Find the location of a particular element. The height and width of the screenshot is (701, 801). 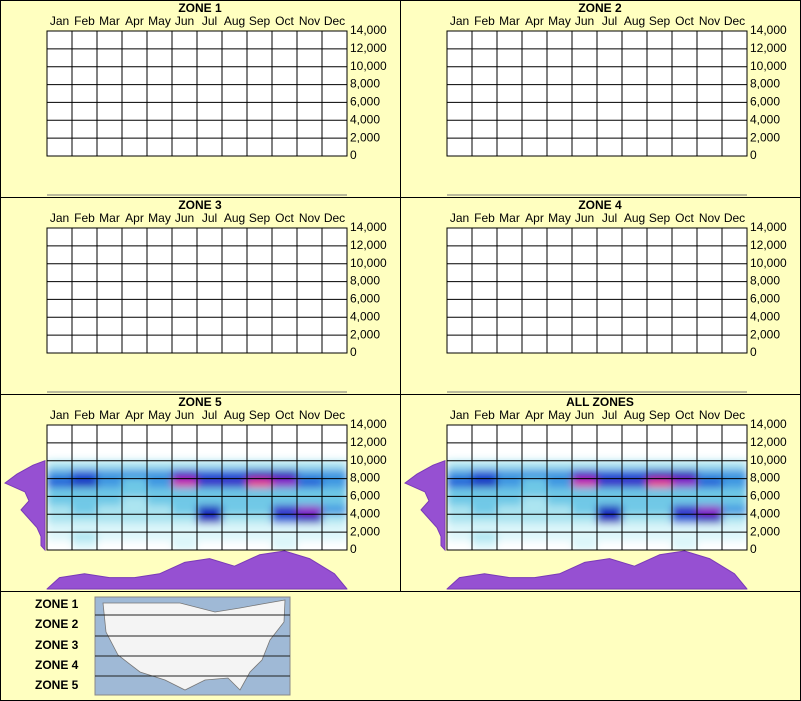

heat-cells is located at coordinates (197, 505).